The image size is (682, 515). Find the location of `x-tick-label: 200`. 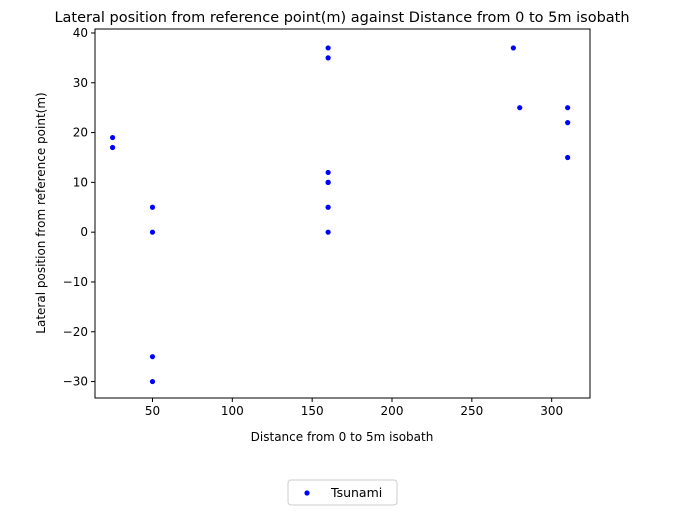

x-tick-label: 200 is located at coordinates (392, 411).